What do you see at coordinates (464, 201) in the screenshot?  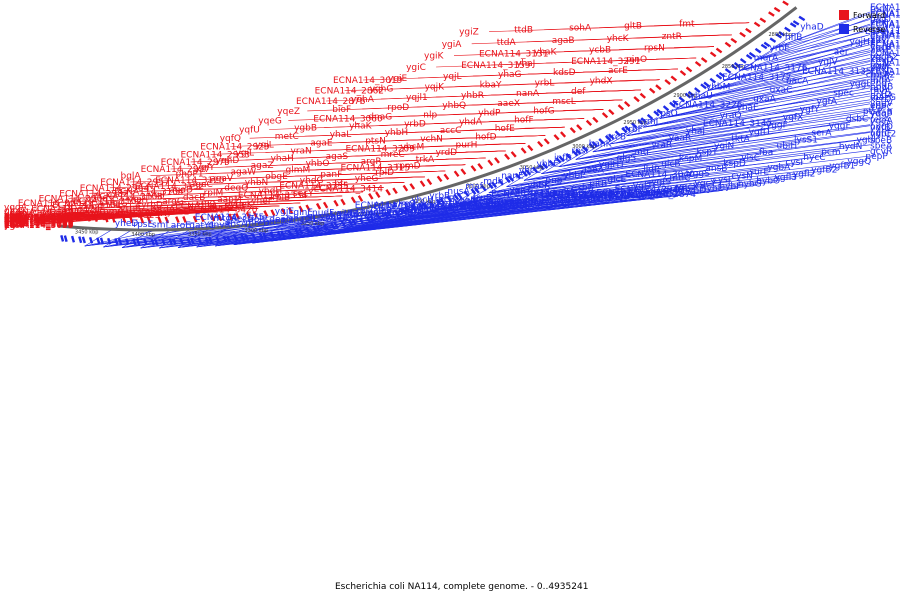 I see `reverse-gene-label: yggR` at bounding box center [464, 201].